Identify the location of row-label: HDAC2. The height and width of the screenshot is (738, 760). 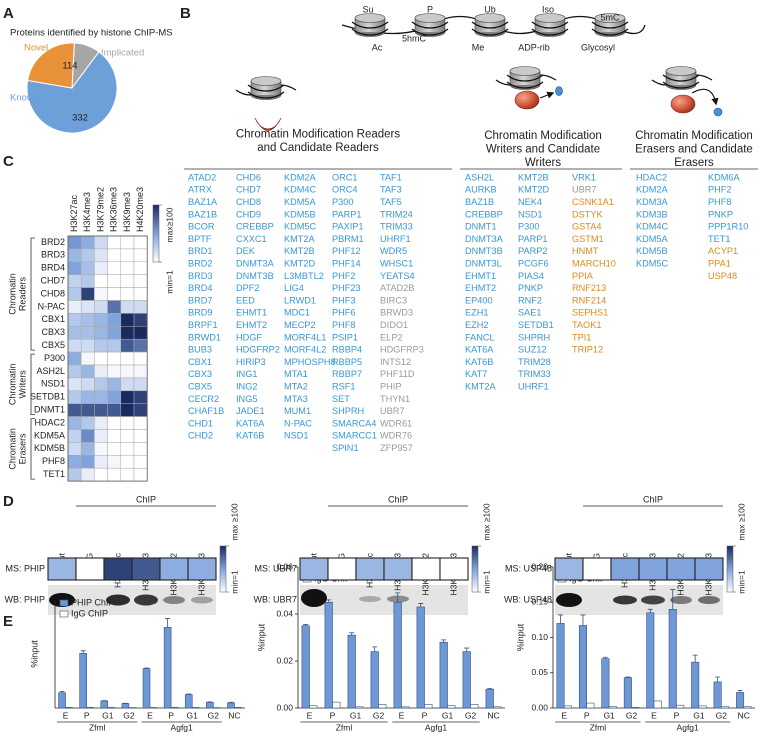
(49, 422).